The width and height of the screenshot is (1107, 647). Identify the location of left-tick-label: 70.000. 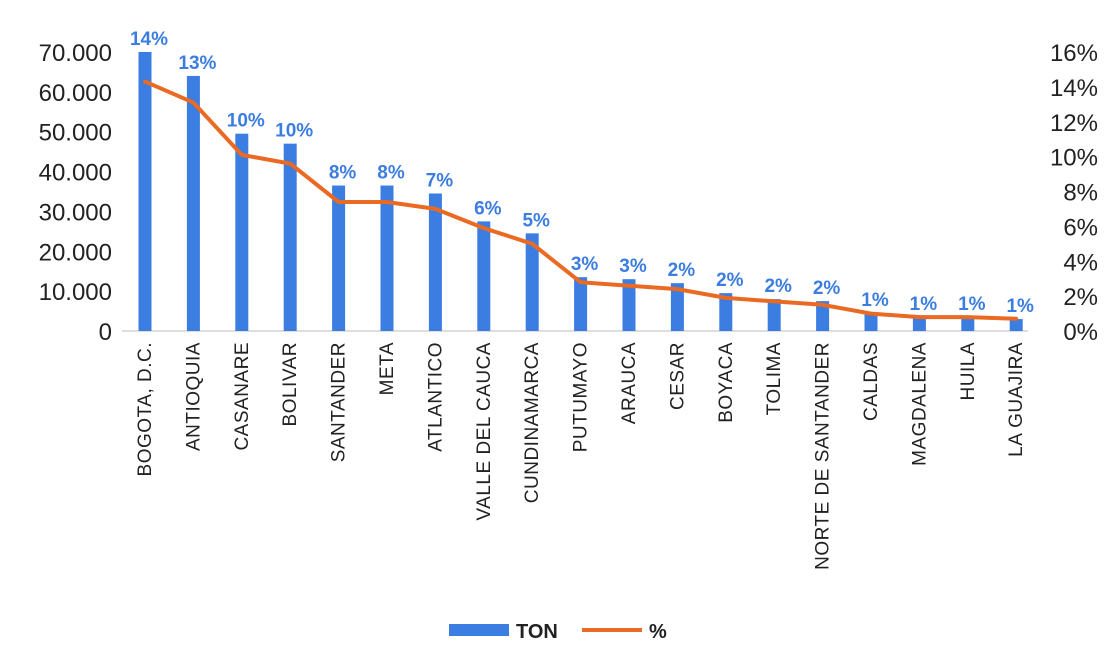
(75, 53).